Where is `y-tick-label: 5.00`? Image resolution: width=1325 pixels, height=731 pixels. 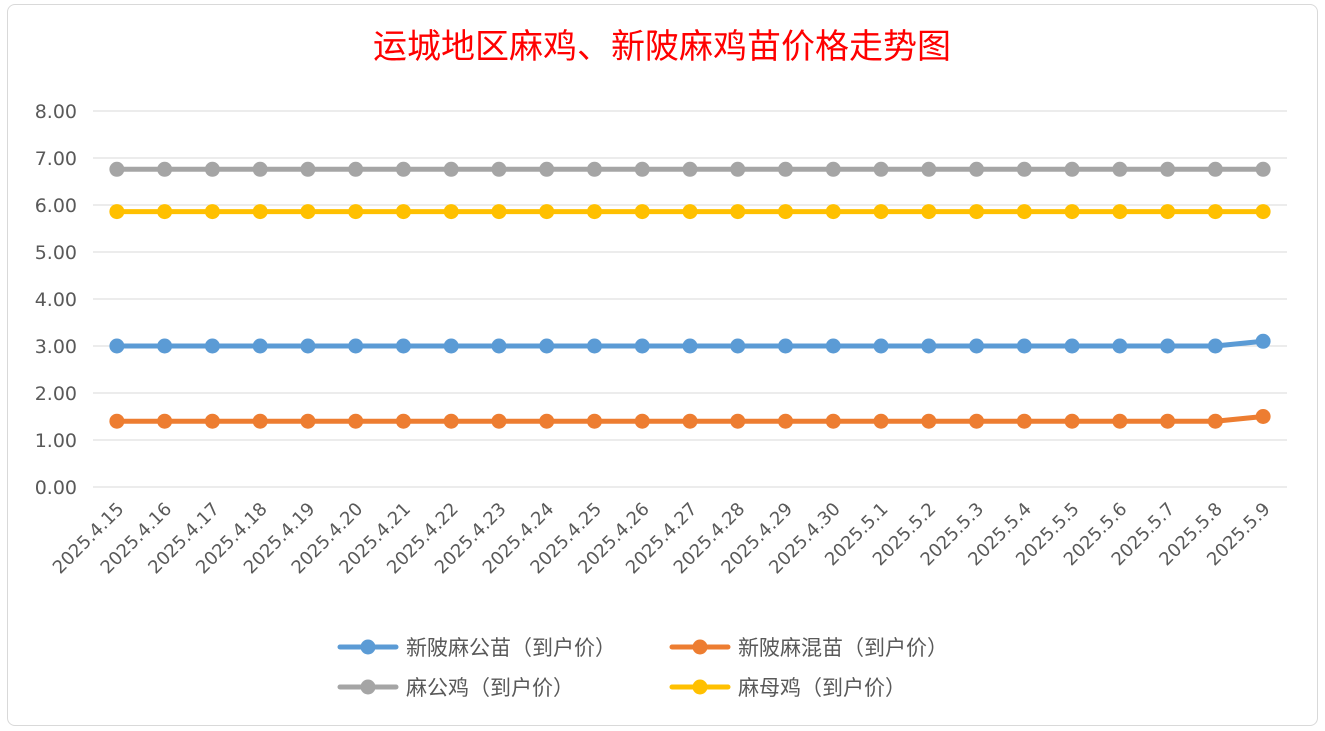 y-tick-label: 5.00 is located at coordinates (56, 253).